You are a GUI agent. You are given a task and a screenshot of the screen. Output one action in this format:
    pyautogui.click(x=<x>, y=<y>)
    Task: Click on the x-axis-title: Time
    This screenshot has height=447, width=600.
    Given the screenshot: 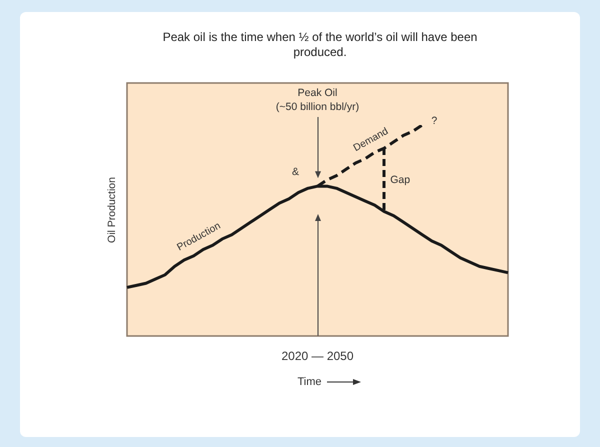 What is the action you would take?
    pyautogui.click(x=309, y=382)
    